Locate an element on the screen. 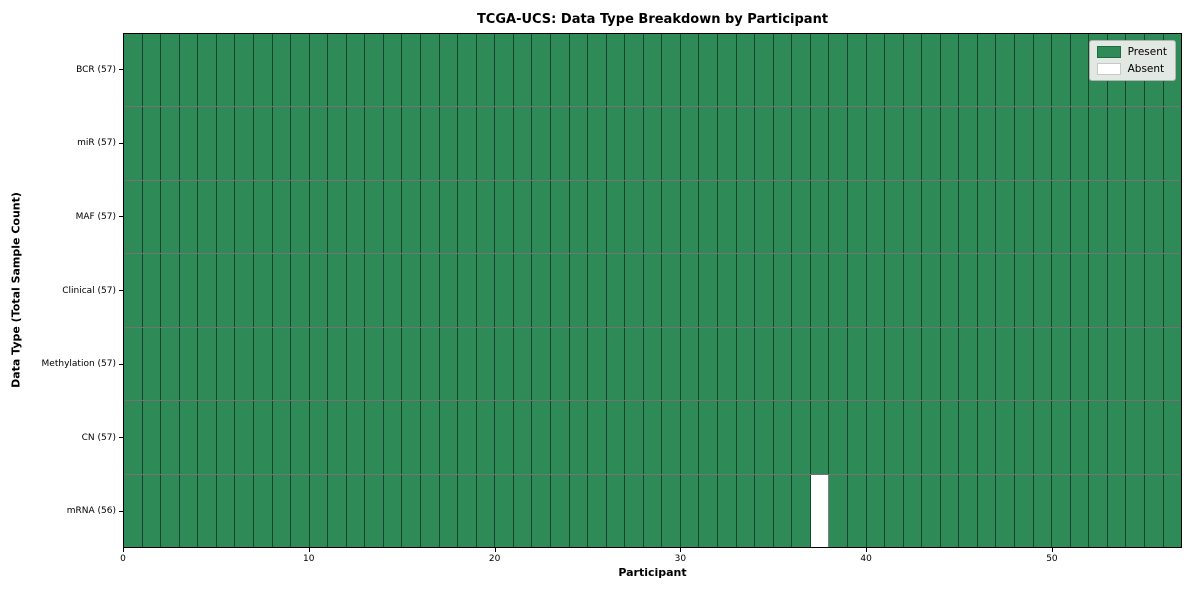  y-tick-label-mir: miR (57) is located at coordinates (96, 143).